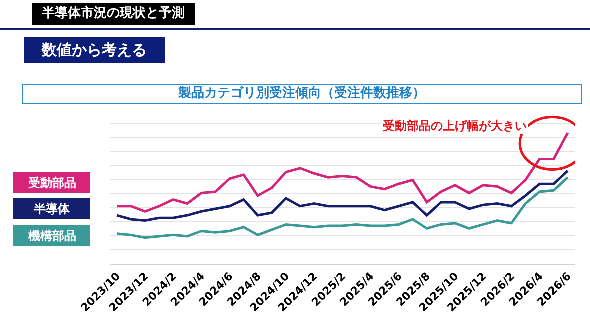 Image resolution: width=590 pixels, height=316 pixels. I want to click on text: 数値から考える, so click(94, 50).